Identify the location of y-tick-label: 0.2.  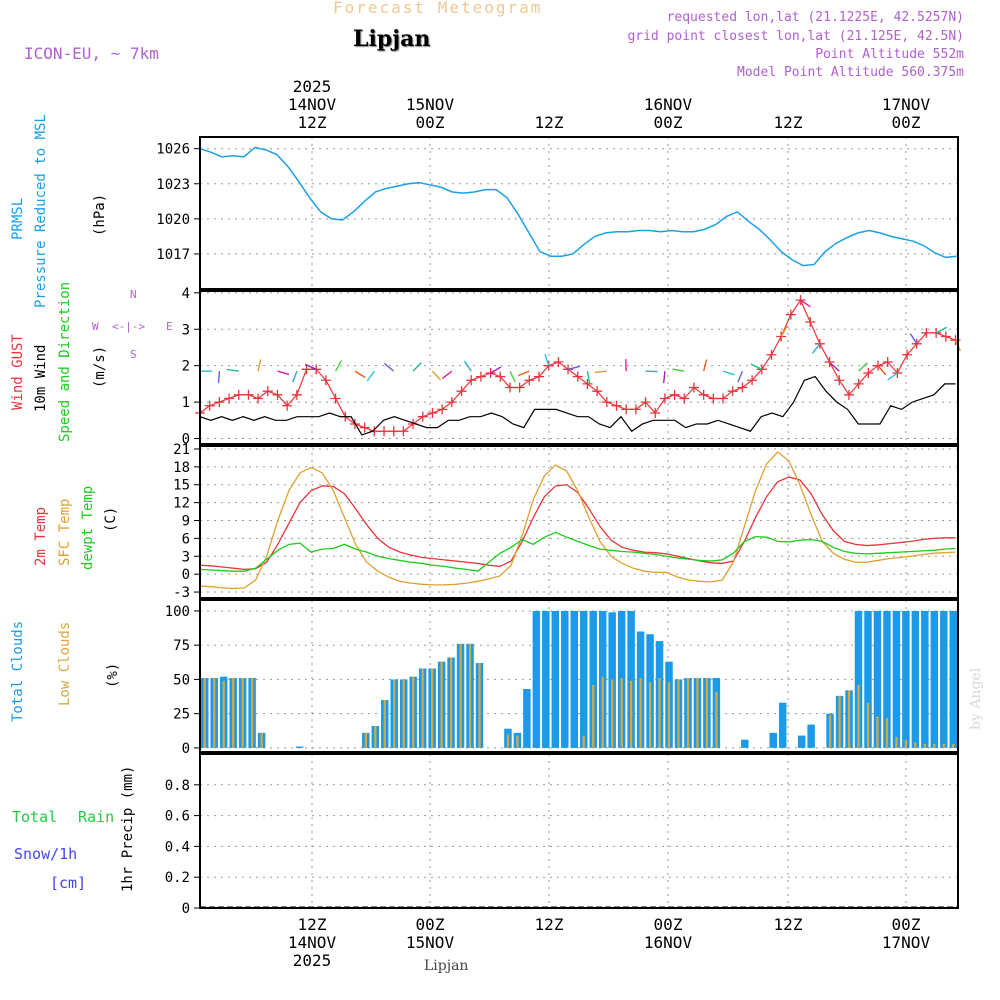
(177, 878).